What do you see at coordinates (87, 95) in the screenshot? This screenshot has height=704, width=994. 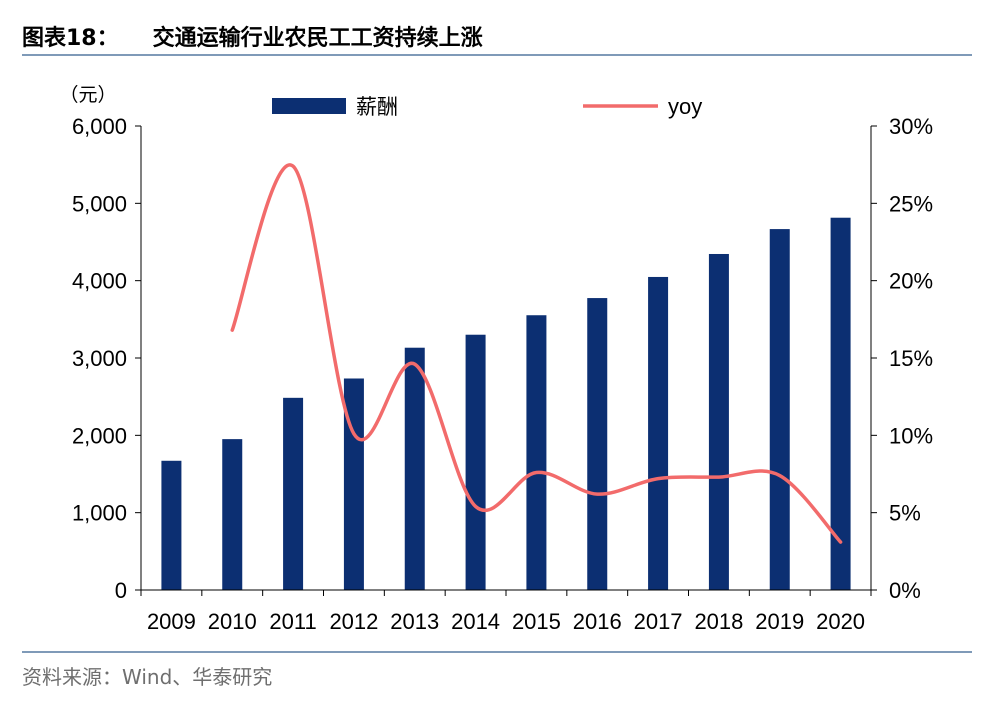 I see `left-axis-unit: （元）` at bounding box center [87, 95].